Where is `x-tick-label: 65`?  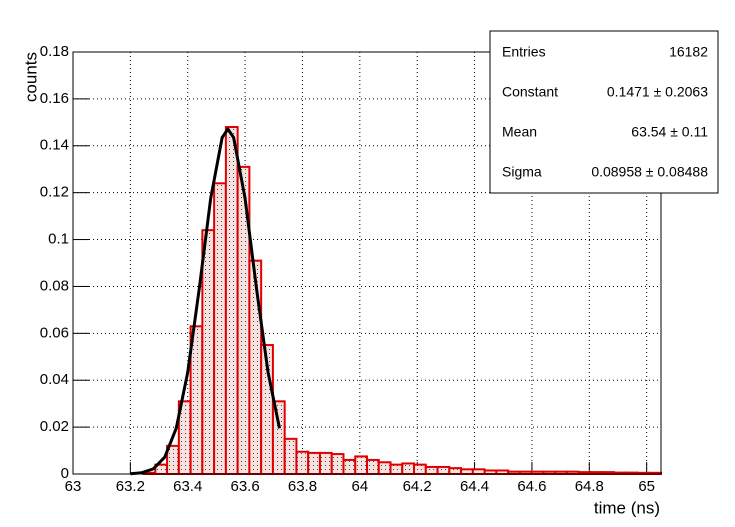
x-tick-label: 65 is located at coordinates (646, 486).